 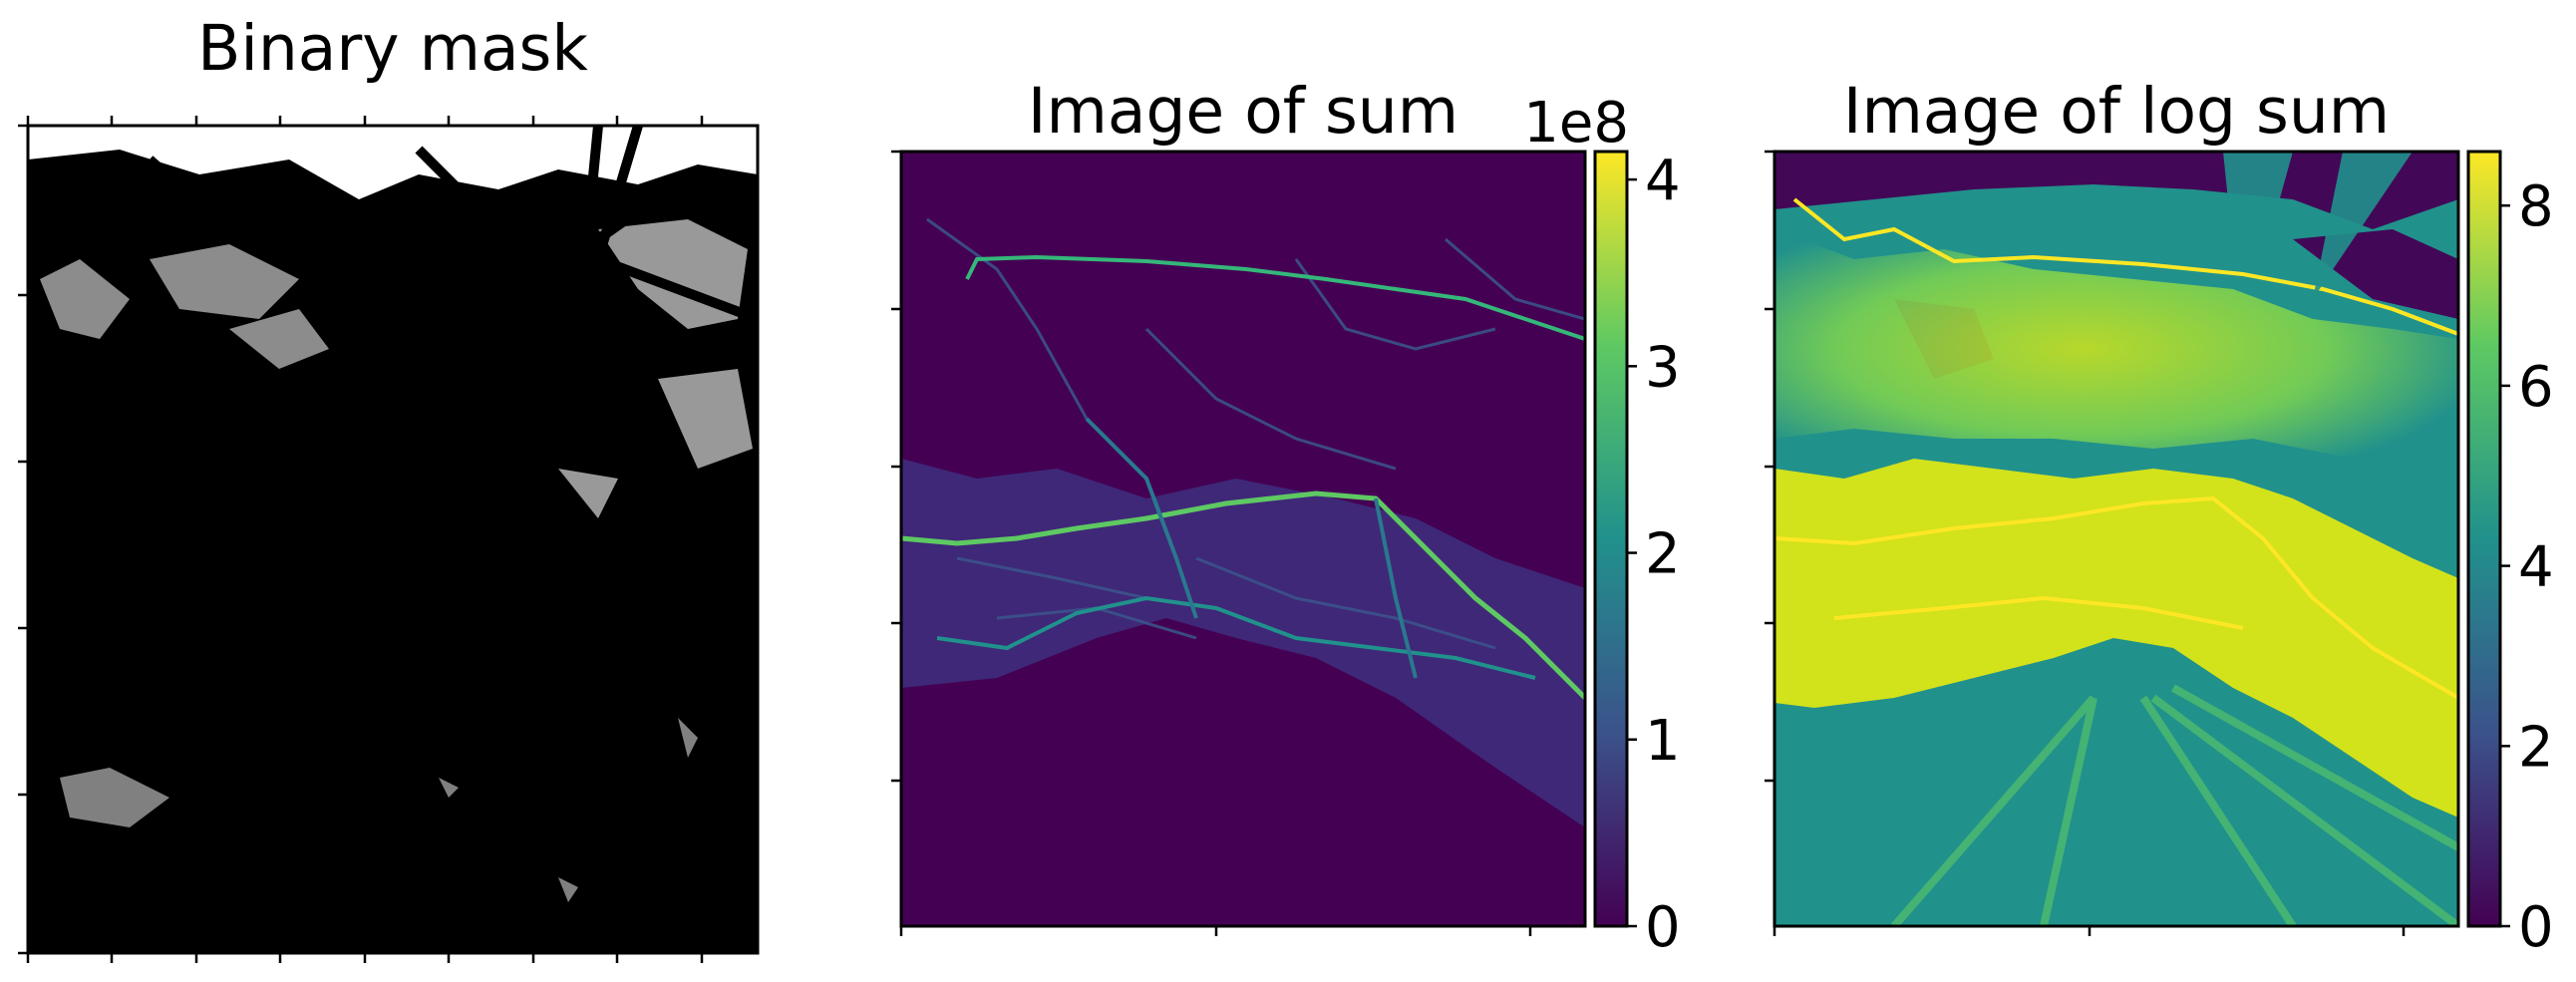 What do you see at coordinates (2116, 112) in the screenshot?
I see `panel-3-title: Image of log sum` at bounding box center [2116, 112].